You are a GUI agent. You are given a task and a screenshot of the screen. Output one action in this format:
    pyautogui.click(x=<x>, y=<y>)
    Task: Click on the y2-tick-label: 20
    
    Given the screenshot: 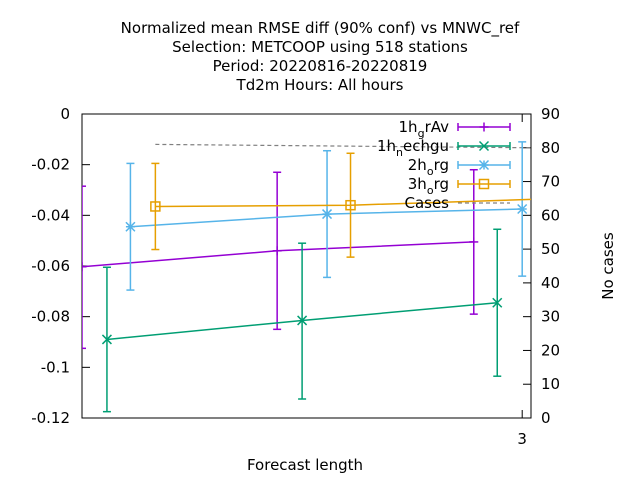 What is the action you would take?
    pyautogui.click(x=550, y=350)
    